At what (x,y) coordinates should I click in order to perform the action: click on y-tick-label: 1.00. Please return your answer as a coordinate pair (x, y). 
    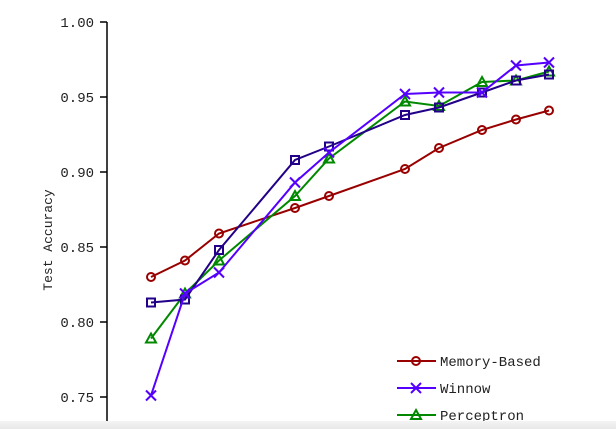
    Looking at the image, I should click on (77, 24).